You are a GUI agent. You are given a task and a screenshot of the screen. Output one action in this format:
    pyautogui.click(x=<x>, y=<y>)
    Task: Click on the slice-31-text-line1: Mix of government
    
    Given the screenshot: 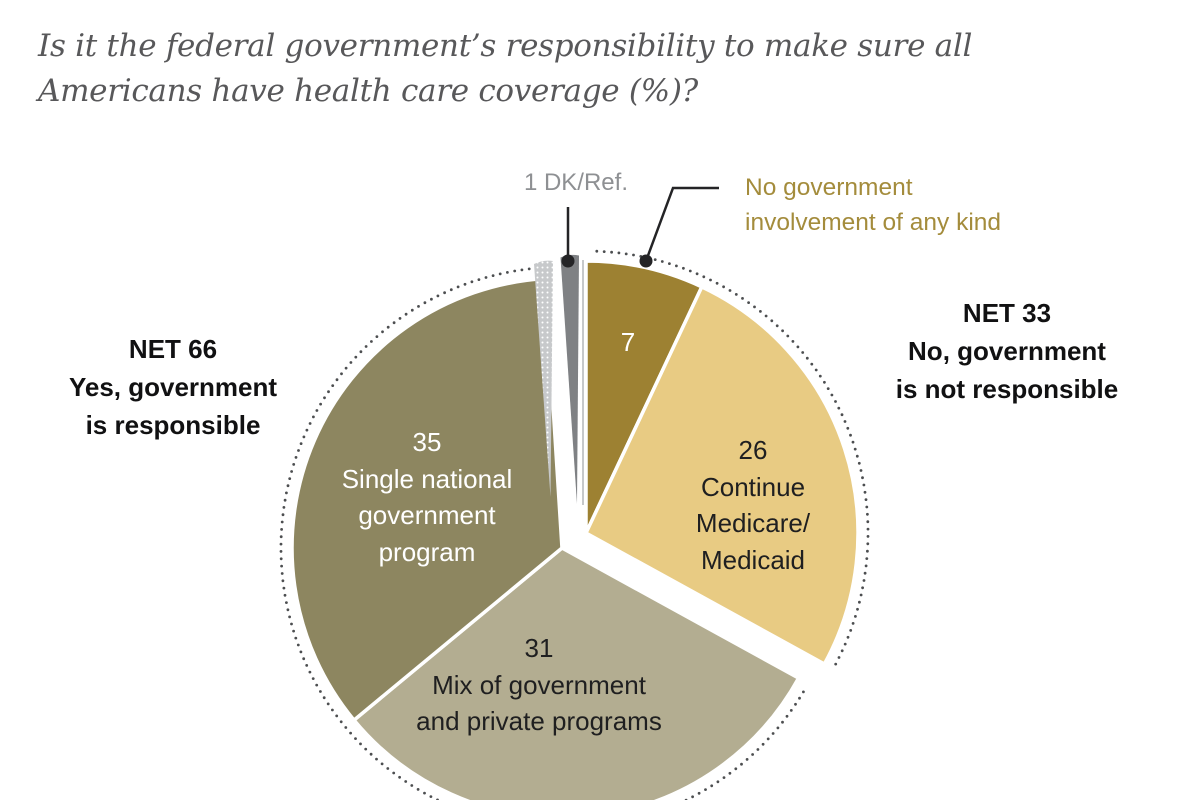 What is the action you would take?
    pyautogui.click(x=539, y=684)
    